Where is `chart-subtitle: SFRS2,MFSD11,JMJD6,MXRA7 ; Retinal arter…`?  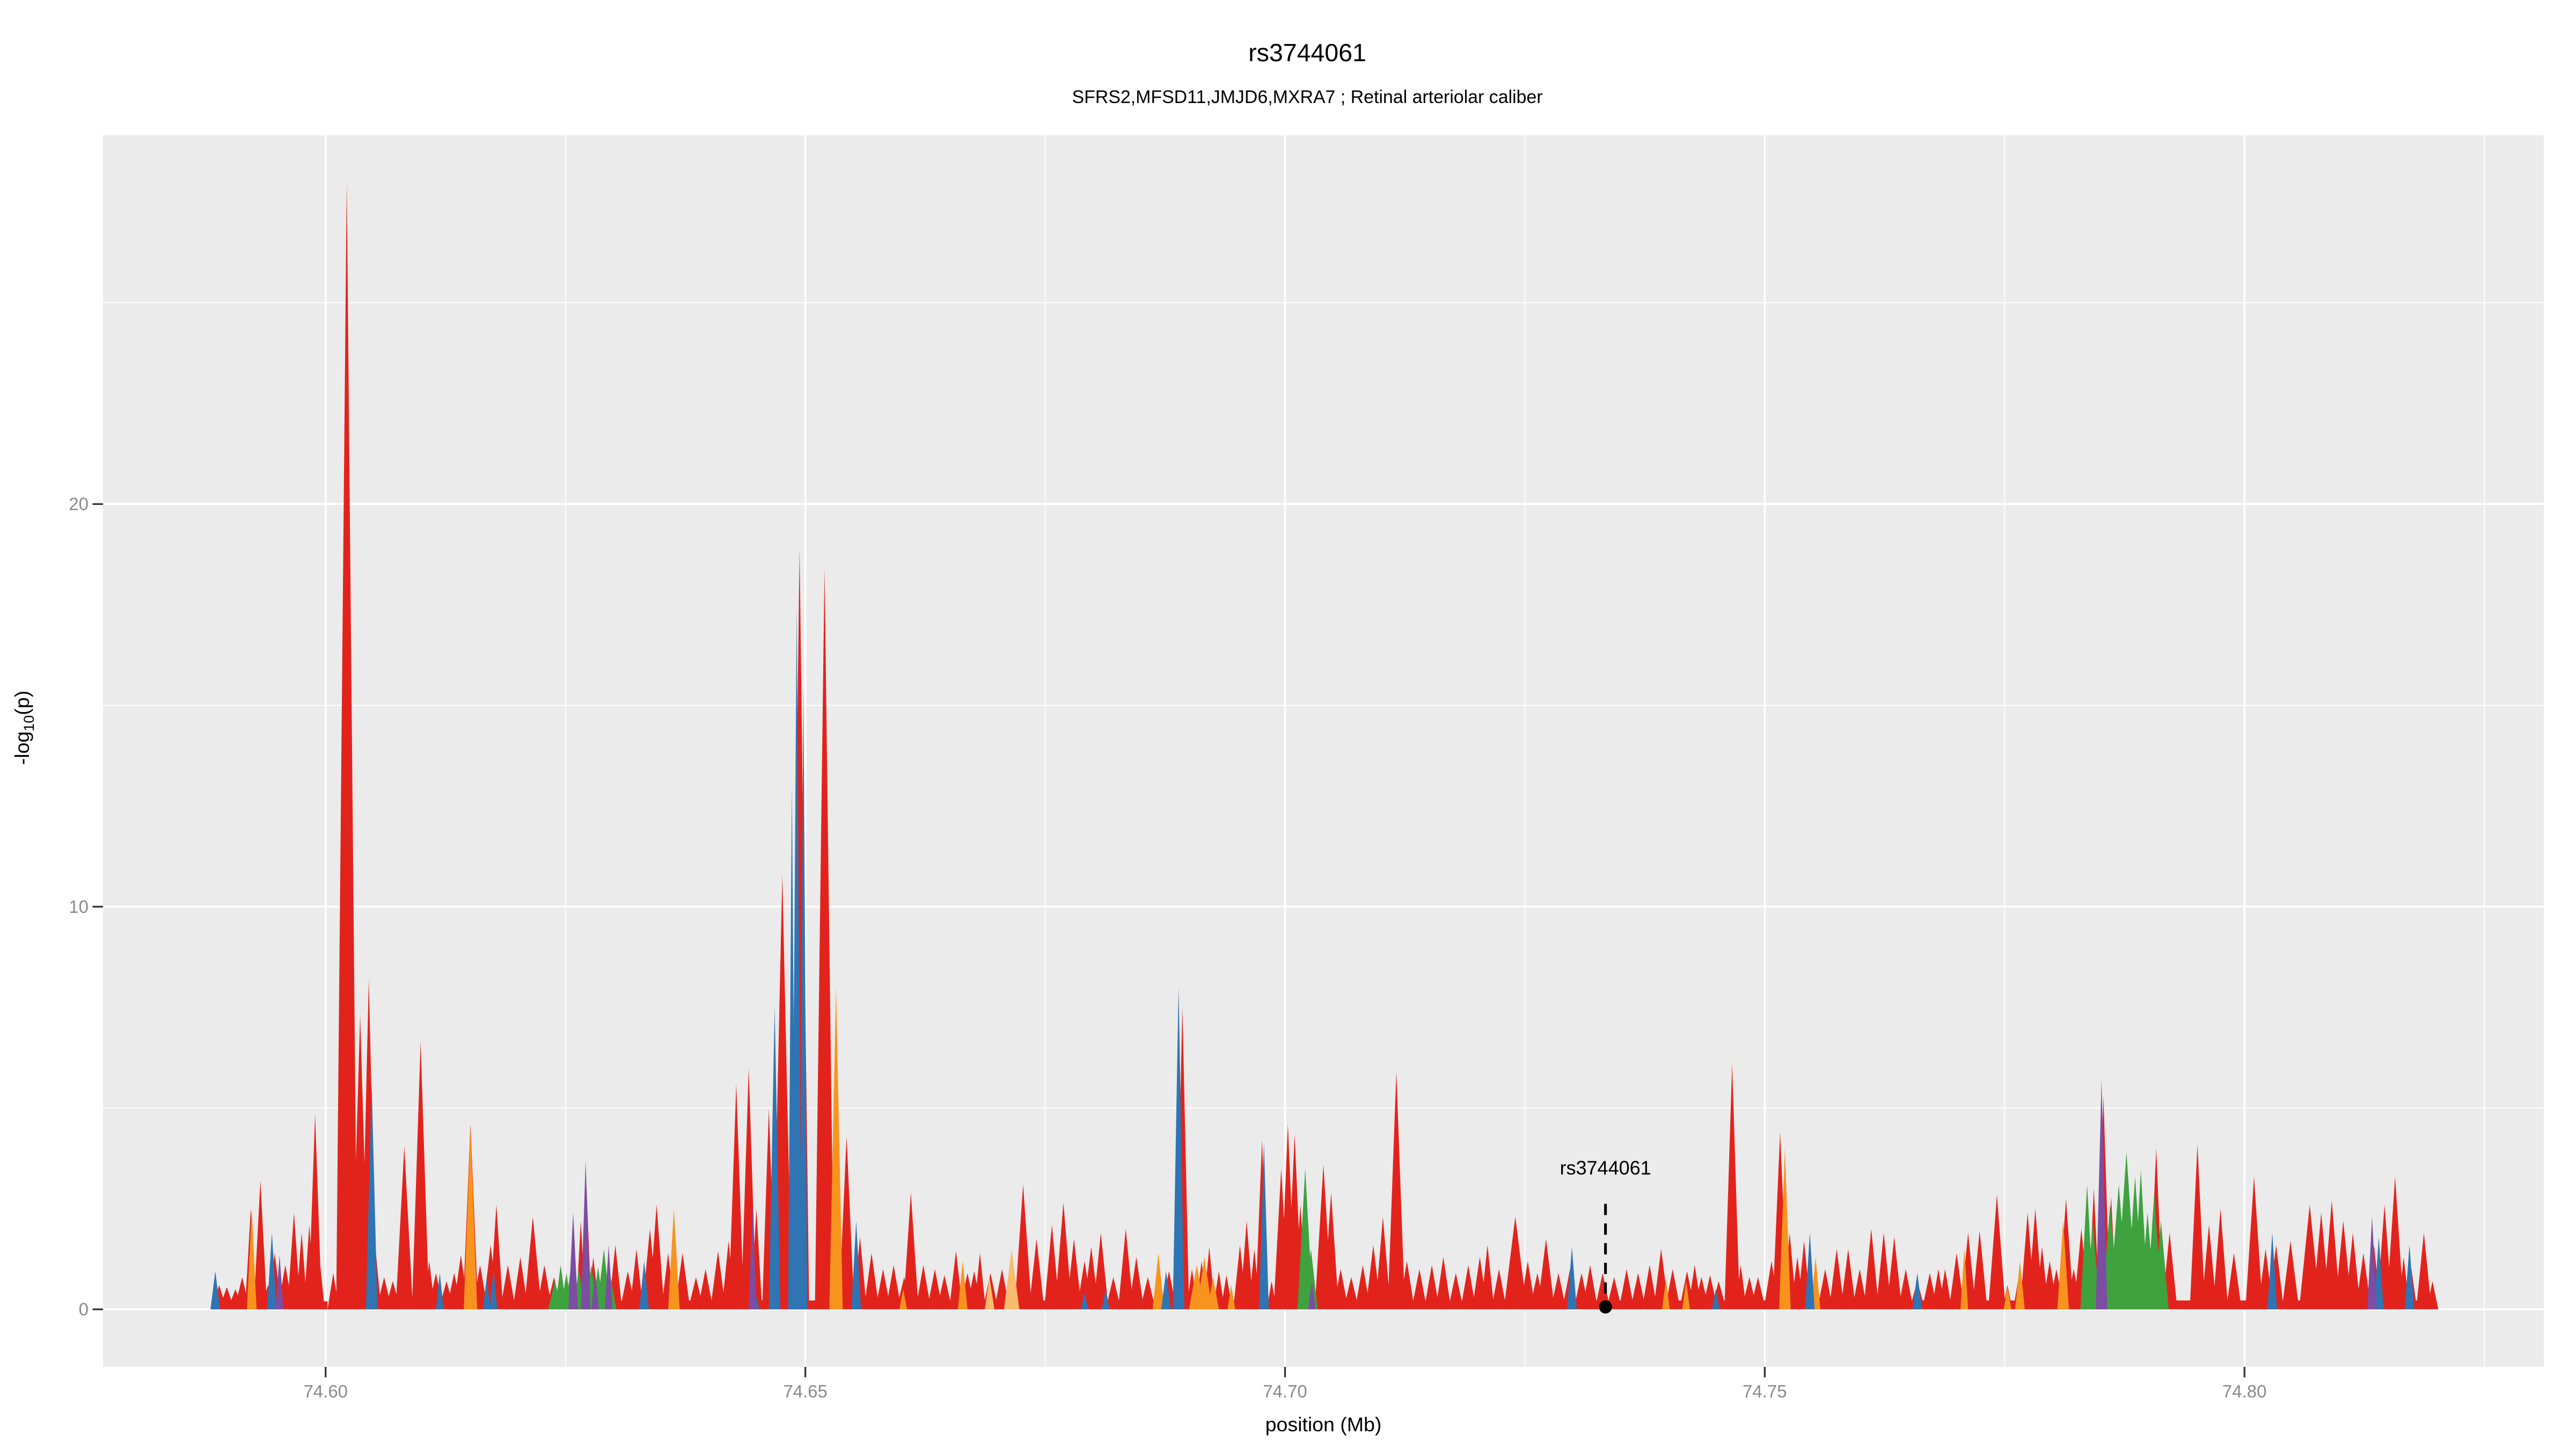
chart-subtitle: SFRS2,MFSD11,JMJD6,MXRA7 ; Retinal arter… is located at coordinates (1307, 97).